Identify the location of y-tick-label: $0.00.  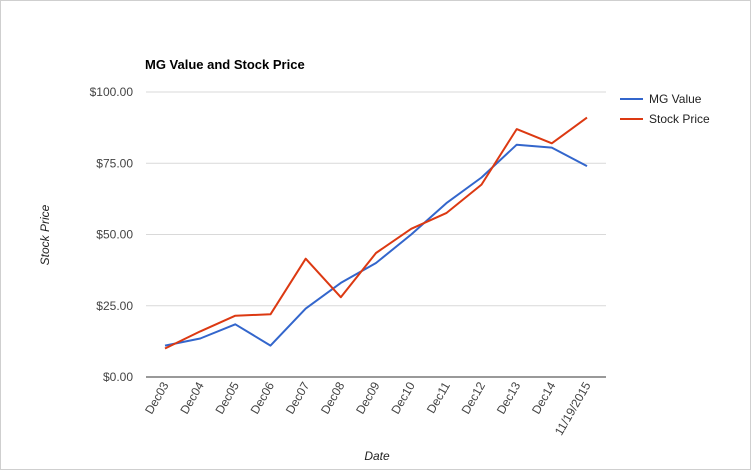
(118, 377).